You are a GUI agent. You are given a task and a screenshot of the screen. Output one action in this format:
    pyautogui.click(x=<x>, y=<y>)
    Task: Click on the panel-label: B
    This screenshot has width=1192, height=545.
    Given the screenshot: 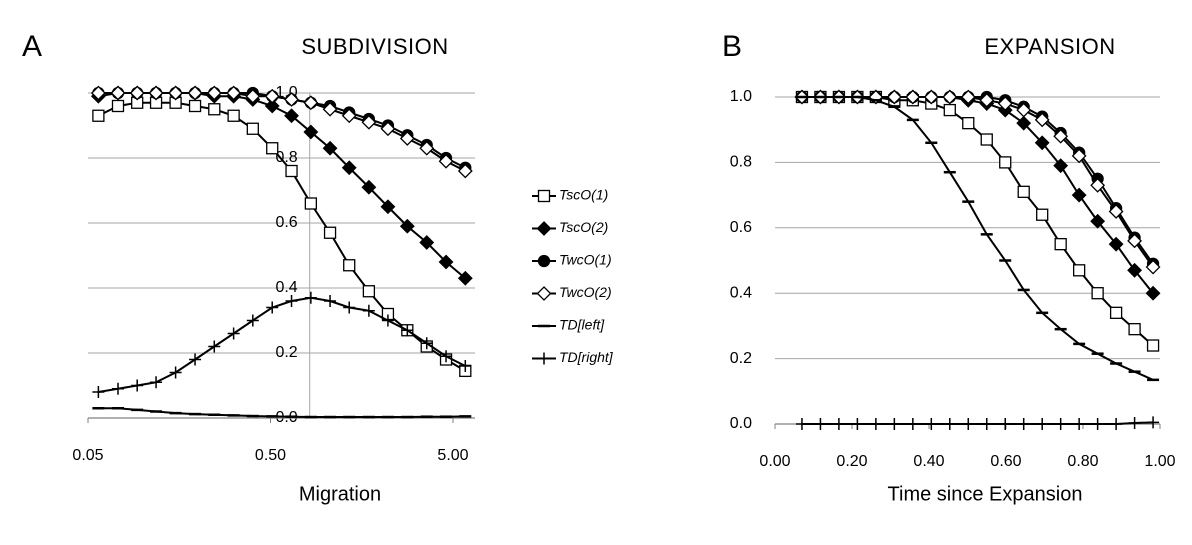 What is the action you would take?
    pyautogui.click(x=732, y=46)
    